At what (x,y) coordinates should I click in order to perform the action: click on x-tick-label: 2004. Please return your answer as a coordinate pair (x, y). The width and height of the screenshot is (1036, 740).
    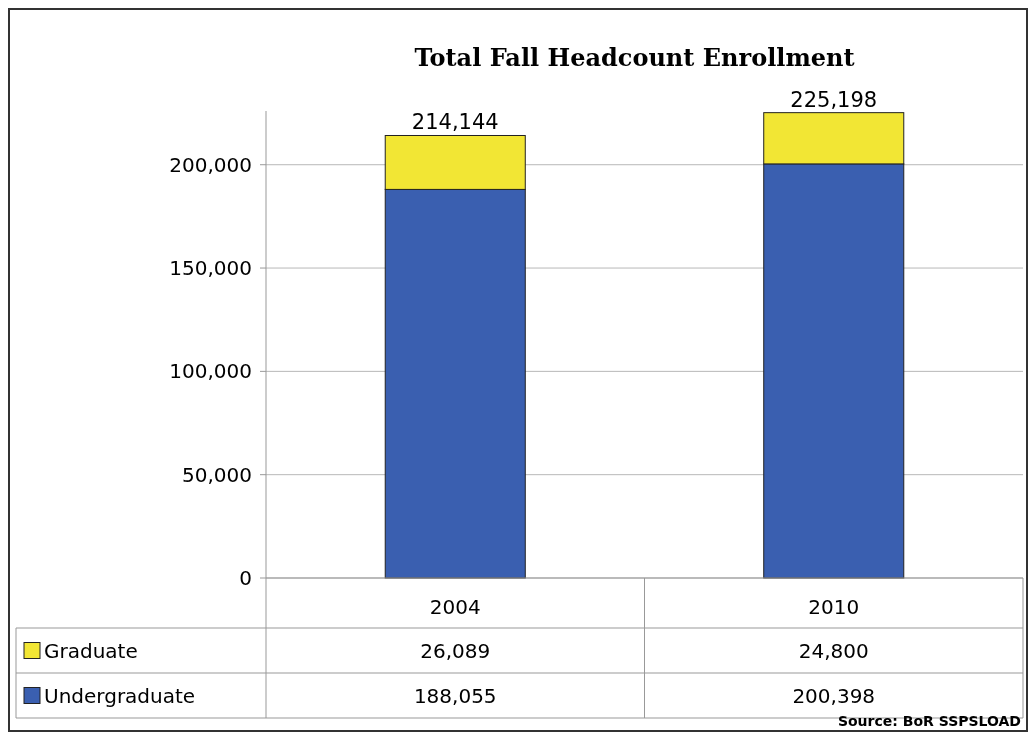
    Looking at the image, I should click on (455, 607).